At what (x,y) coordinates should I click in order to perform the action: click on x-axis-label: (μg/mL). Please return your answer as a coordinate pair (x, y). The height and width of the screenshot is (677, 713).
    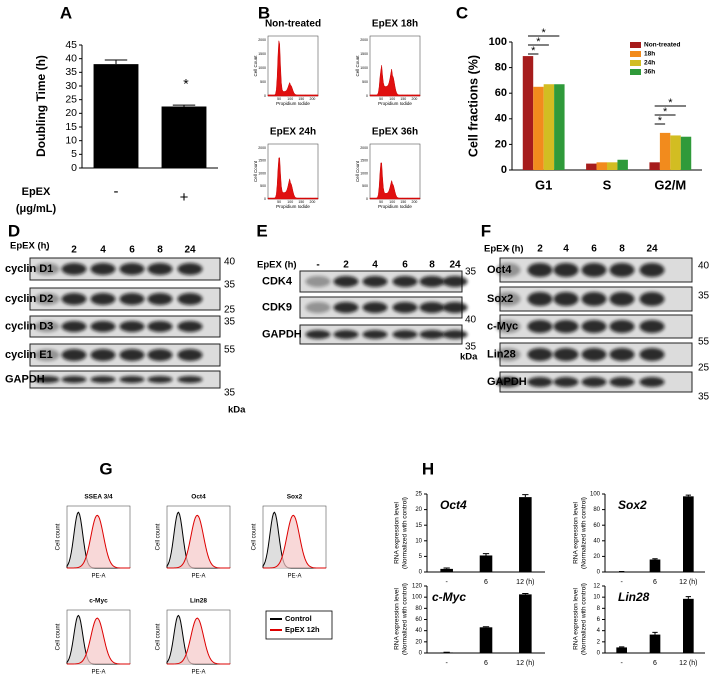
    Looking at the image, I should click on (36, 209).